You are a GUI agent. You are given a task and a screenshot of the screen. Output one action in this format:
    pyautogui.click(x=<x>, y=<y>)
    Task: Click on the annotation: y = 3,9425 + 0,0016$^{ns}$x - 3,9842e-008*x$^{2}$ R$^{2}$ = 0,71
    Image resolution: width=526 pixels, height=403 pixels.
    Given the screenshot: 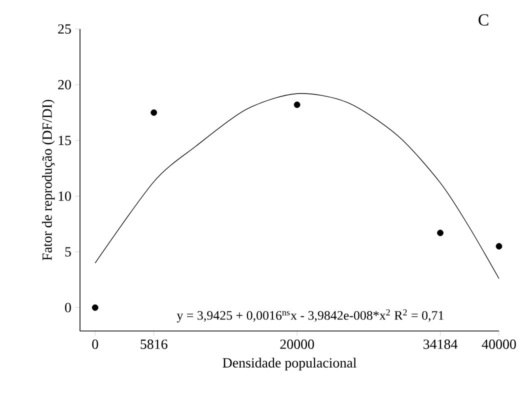 What is the action you would take?
    pyautogui.click(x=310, y=315)
    